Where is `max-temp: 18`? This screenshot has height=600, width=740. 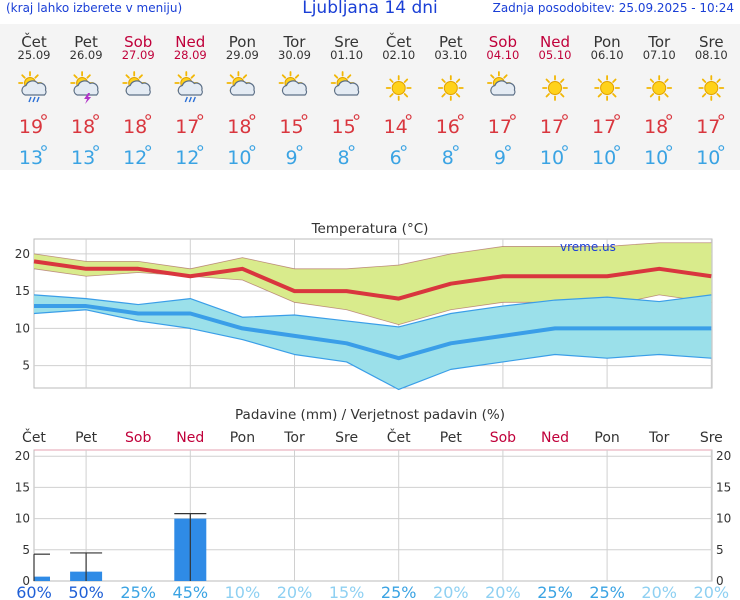
max-temp: 18 is located at coordinates (656, 127).